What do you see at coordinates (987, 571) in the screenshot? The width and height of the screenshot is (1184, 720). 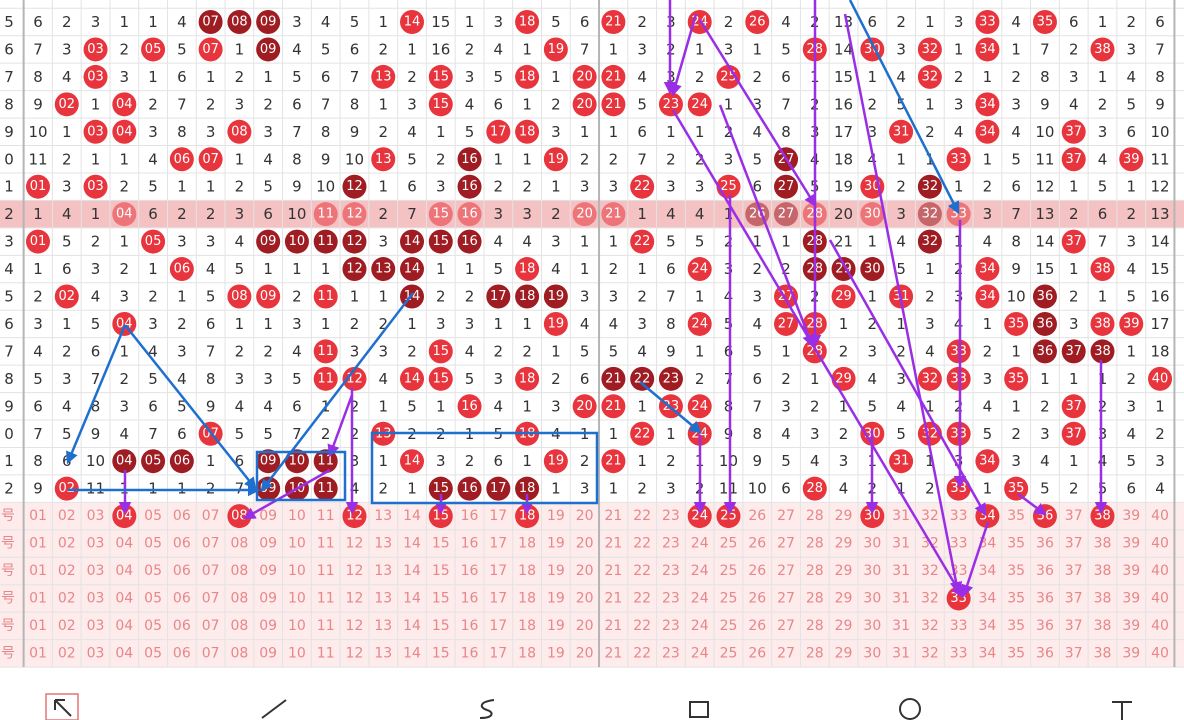 I see `cell: 34` at bounding box center [987, 571].